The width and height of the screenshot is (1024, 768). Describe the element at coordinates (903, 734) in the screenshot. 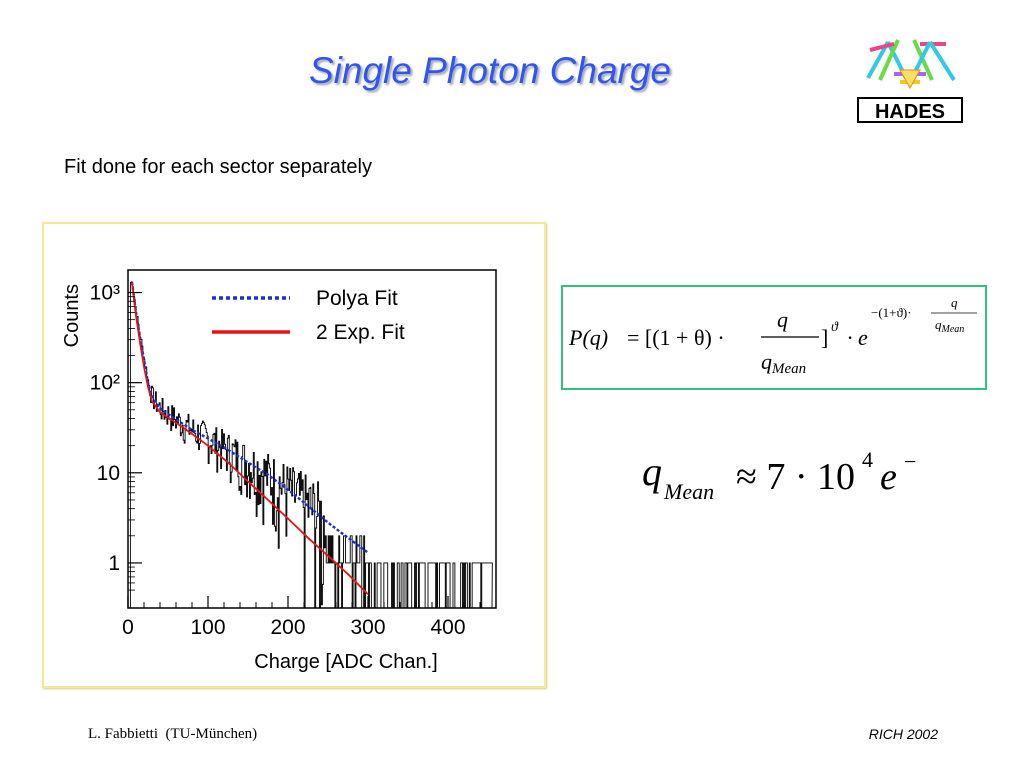

I see `footer-event: RICH 2002` at that location.